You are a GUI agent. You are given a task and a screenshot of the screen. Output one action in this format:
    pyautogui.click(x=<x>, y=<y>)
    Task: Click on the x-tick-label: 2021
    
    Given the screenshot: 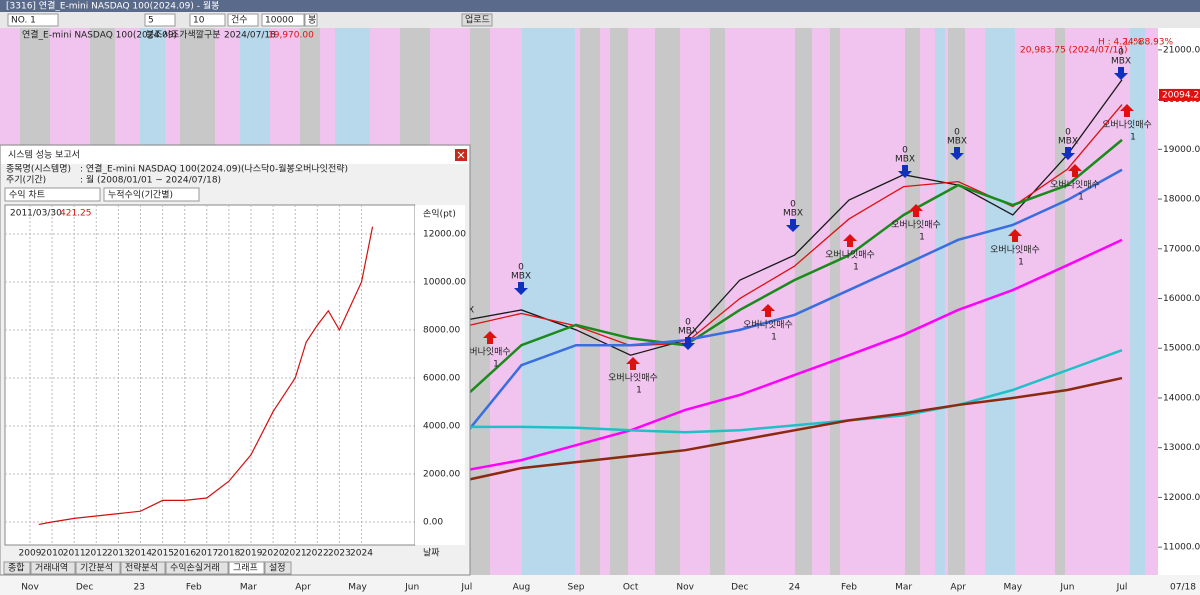 What is the action you would take?
    pyautogui.click(x=295, y=554)
    